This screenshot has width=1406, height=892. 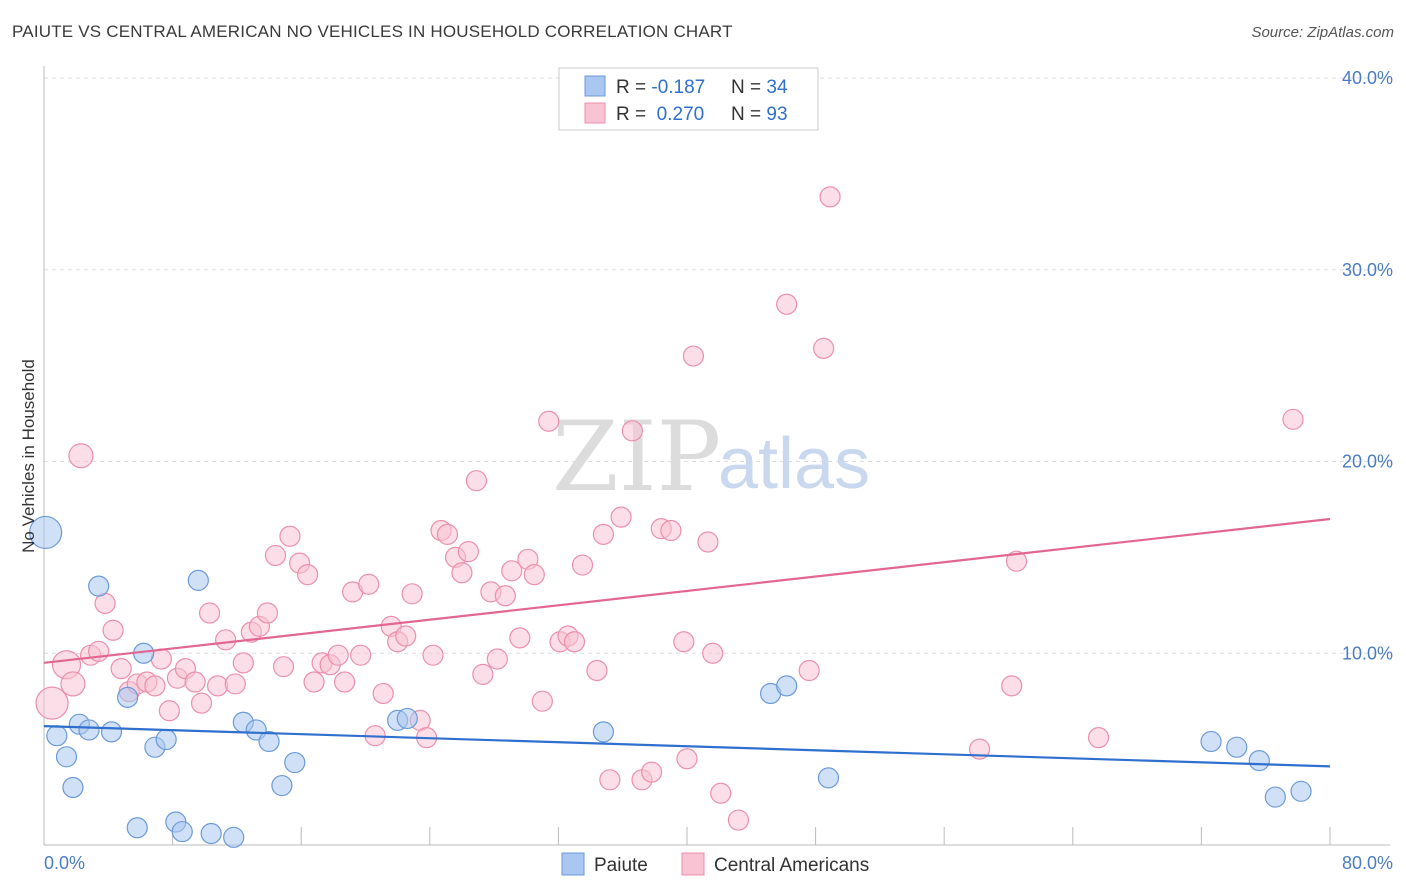 What do you see at coordinates (595, 113) in the screenshot?
I see `legend-swatch-central` at bounding box center [595, 113].